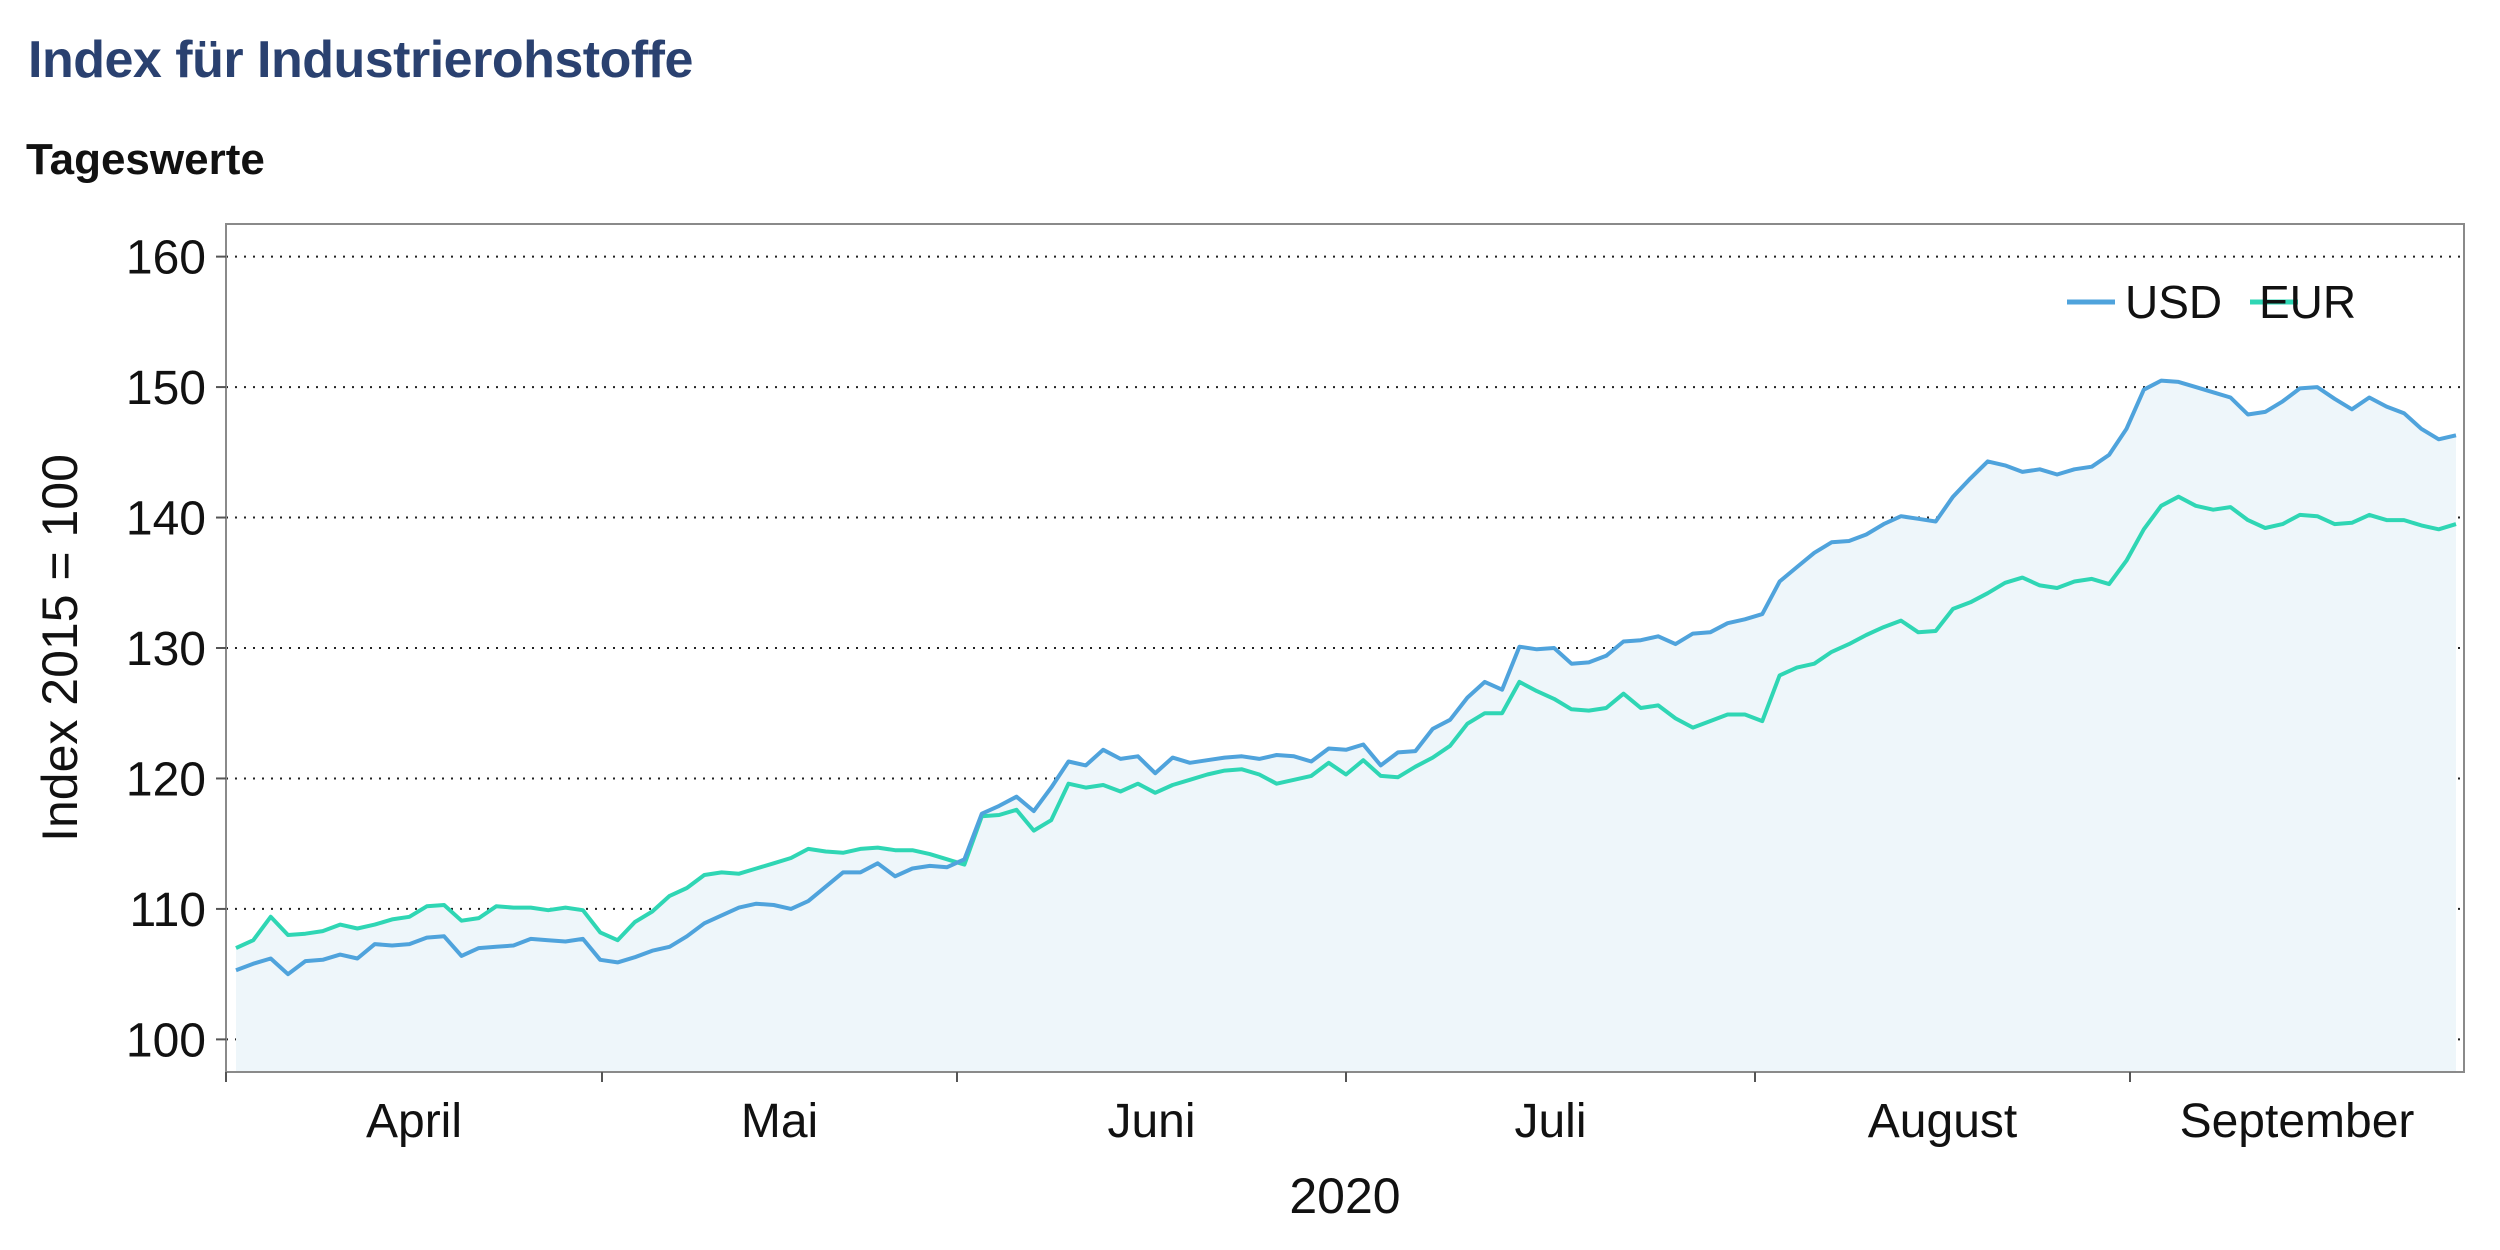 The height and width of the screenshot is (1250, 2500). What do you see at coordinates (166, 258) in the screenshot?
I see `y-tick-label: 160` at bounding box center [166, 258].